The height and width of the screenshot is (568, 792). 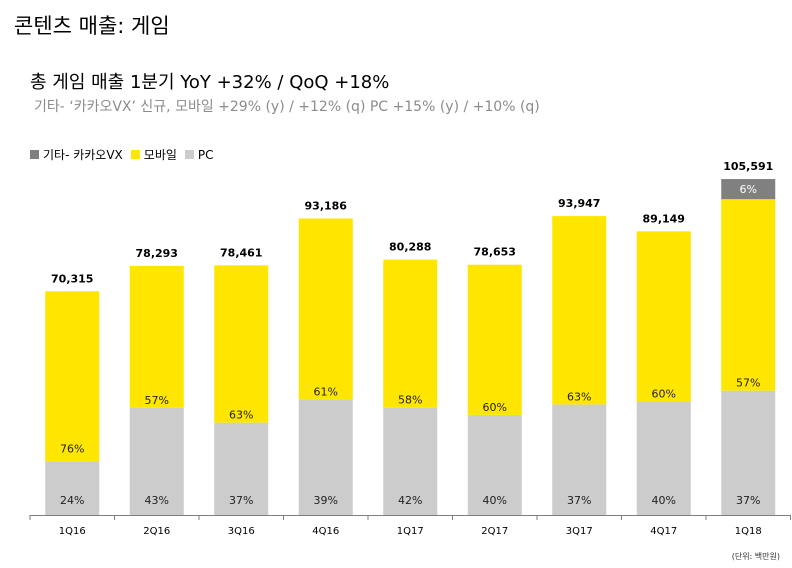 I want to click on total-label: 93,947, so click(x=579, y=203).